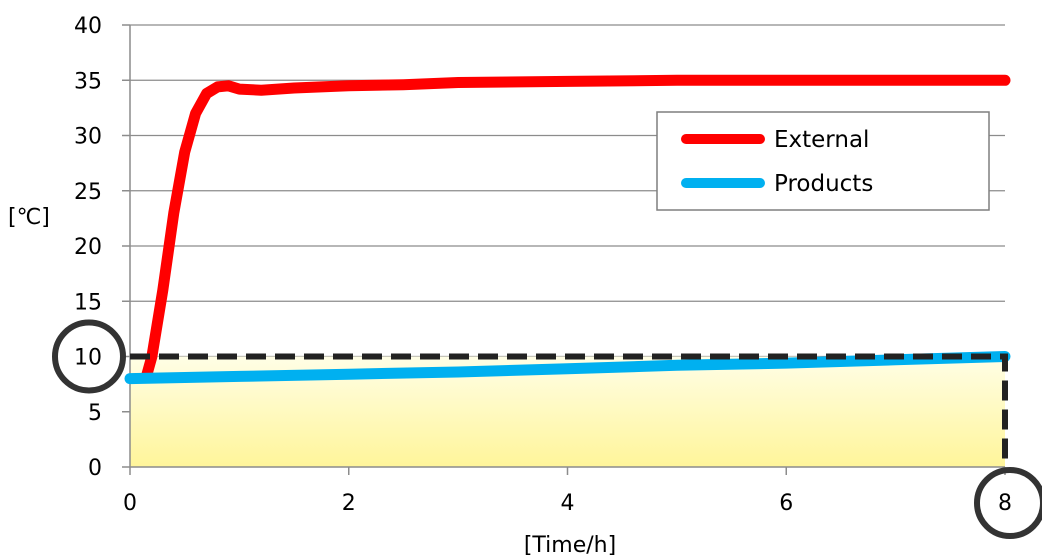 Image resolution: width=1042 pixels, height=560 pixels. Describe the element at coordinates (823, 184) in the screenshot. I see `legend-label-products: Products` at that location.